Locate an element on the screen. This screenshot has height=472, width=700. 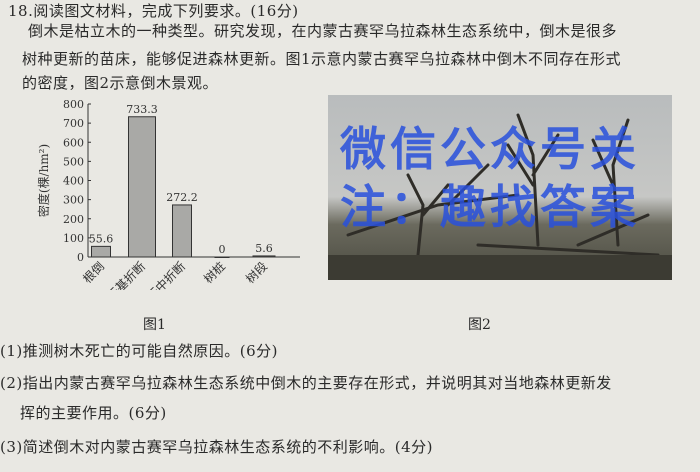
y-tick-label: 300 is located at coordinates (73, 200).